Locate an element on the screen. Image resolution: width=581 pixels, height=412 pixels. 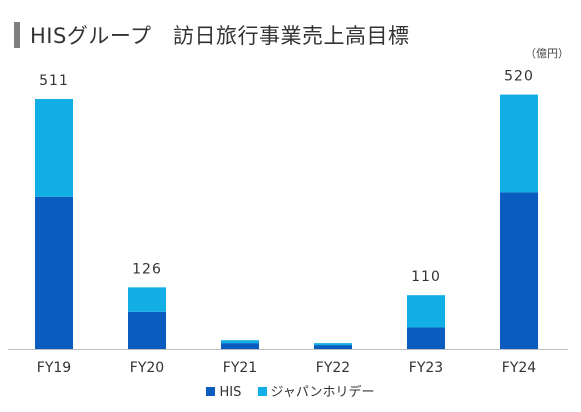
bar-his-fy21 is located at coordinates (240, 346).